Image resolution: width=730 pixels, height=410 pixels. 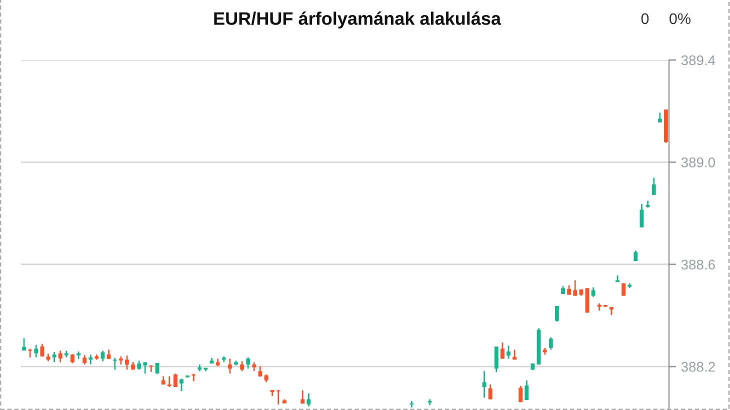 I want to click on chart-title: EUR/HUF árfolyamának alakulása, so click(x=358, y=20).